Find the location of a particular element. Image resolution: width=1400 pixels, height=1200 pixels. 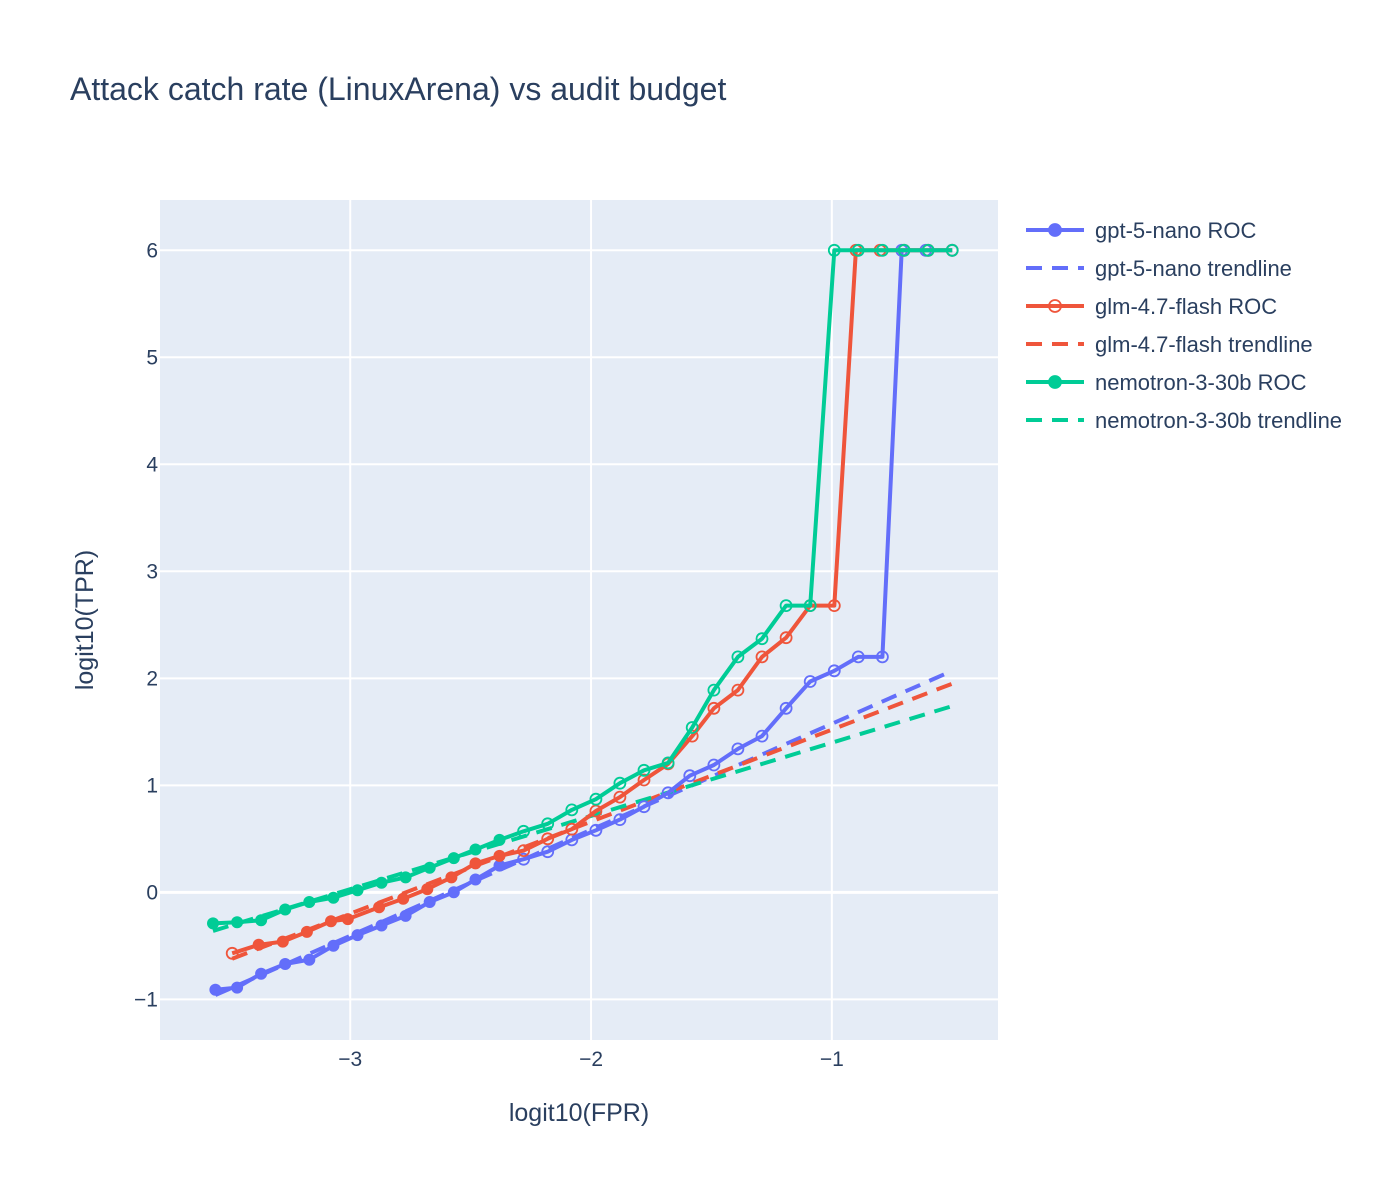

legend-item-glm-4-7-flash-roc: glm-4.7-flash ROC is located at coordinates (1151, 306).